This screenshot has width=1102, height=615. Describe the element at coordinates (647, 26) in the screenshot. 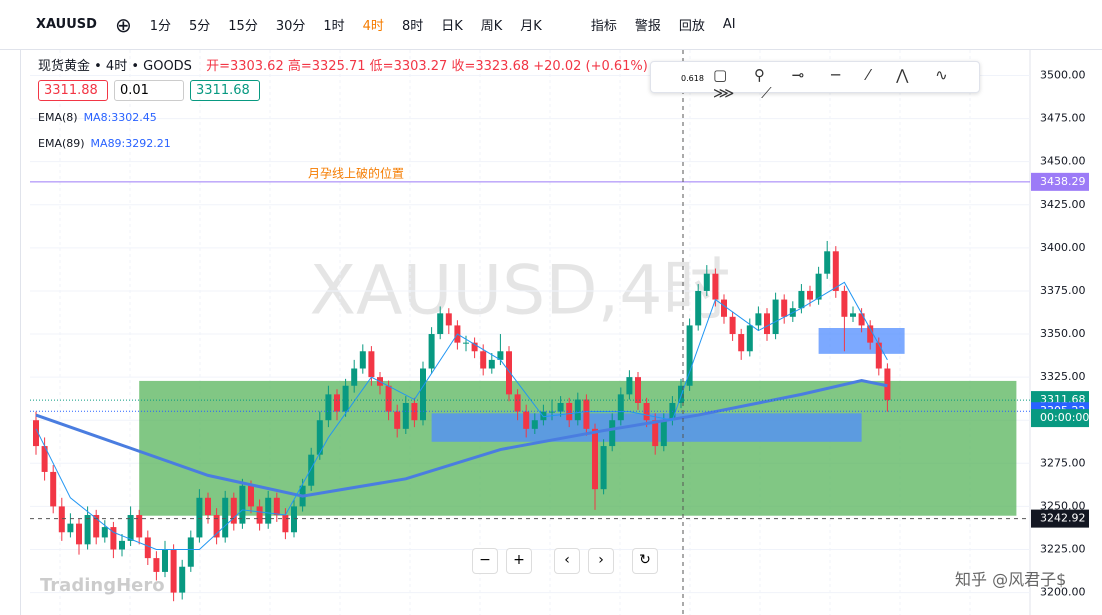

I see `tool: 警报` at that location.